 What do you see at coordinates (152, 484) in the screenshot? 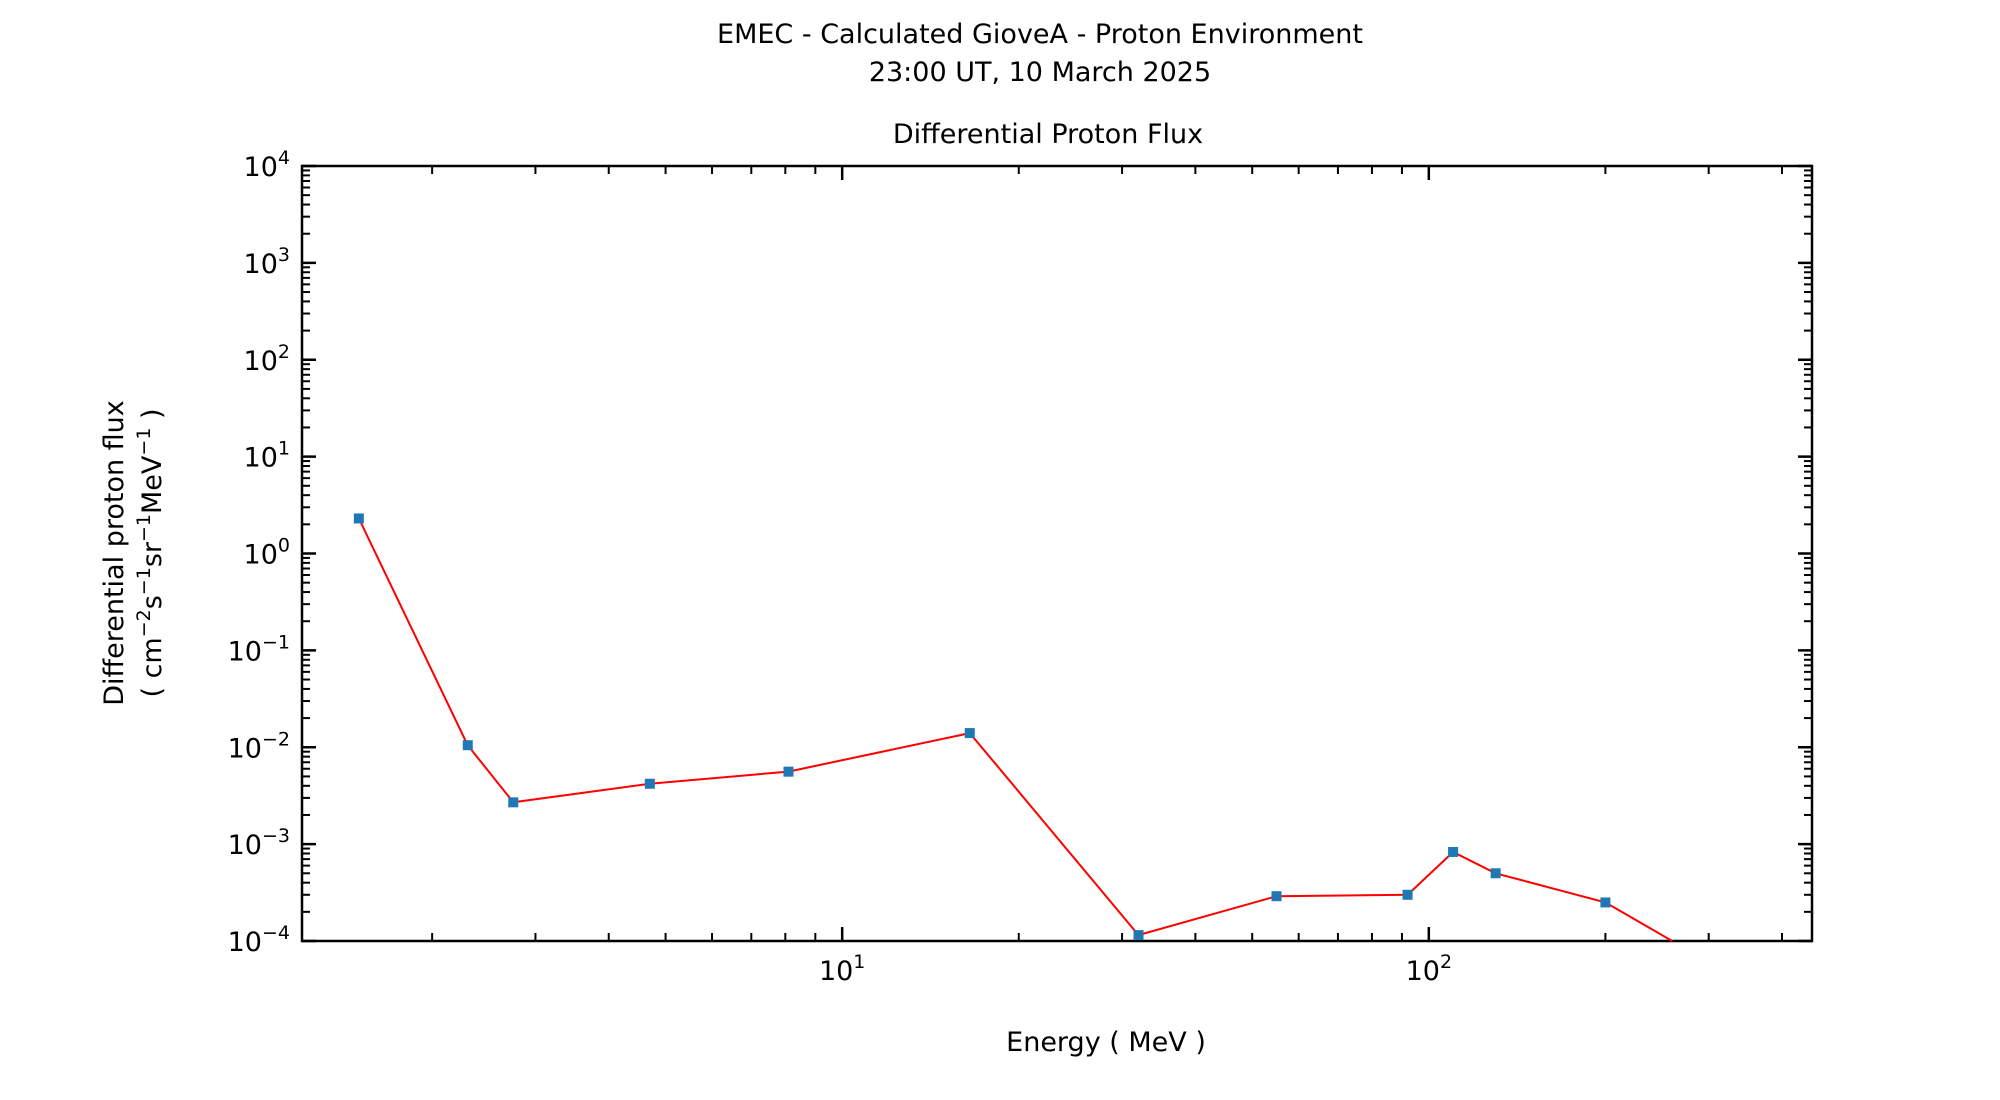
I see `y-units-mev: MeV` at bounding box center [152, 484].